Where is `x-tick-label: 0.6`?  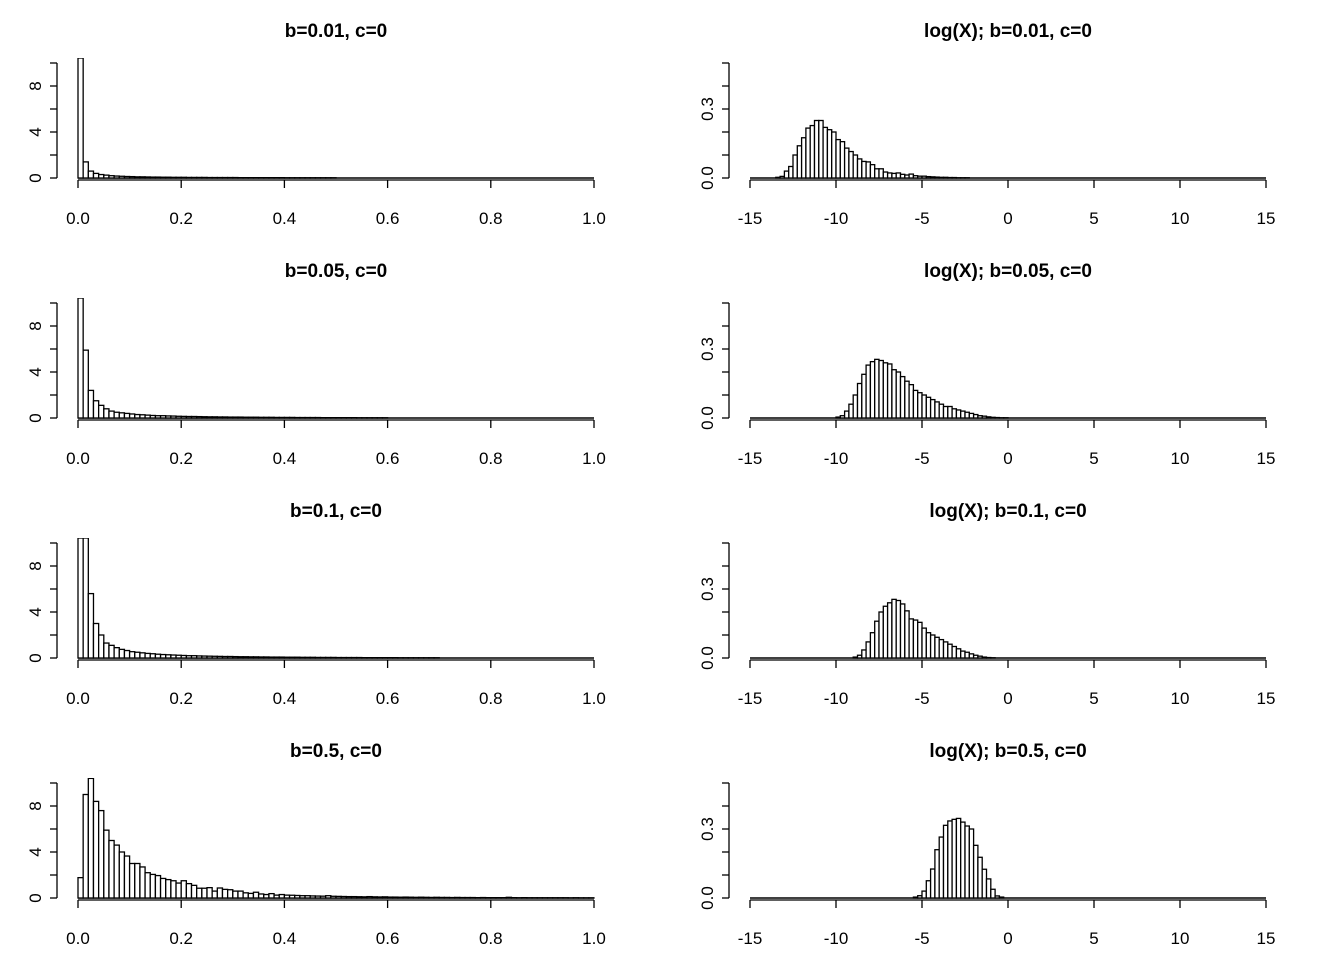
x-tick-label: 0.6 is located at coordinates (388, 458).